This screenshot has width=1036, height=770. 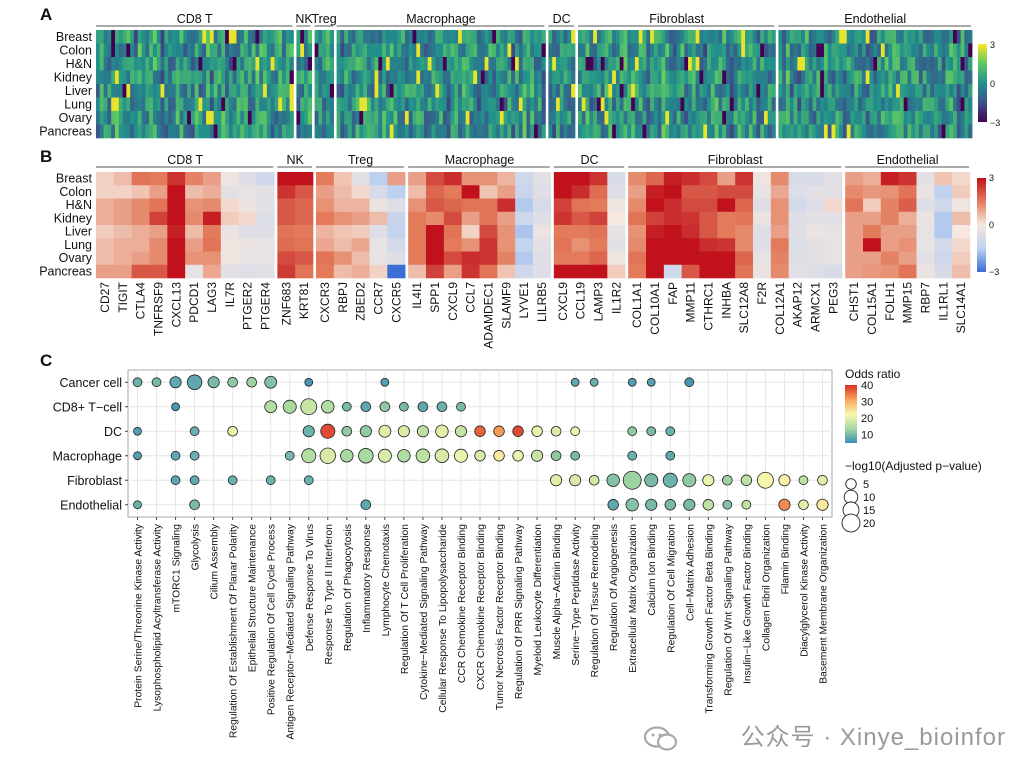 What do you see at coordinates (74, 179) in the screenshot?
I see `row-label: Breast` at bounding box center [74, 179].